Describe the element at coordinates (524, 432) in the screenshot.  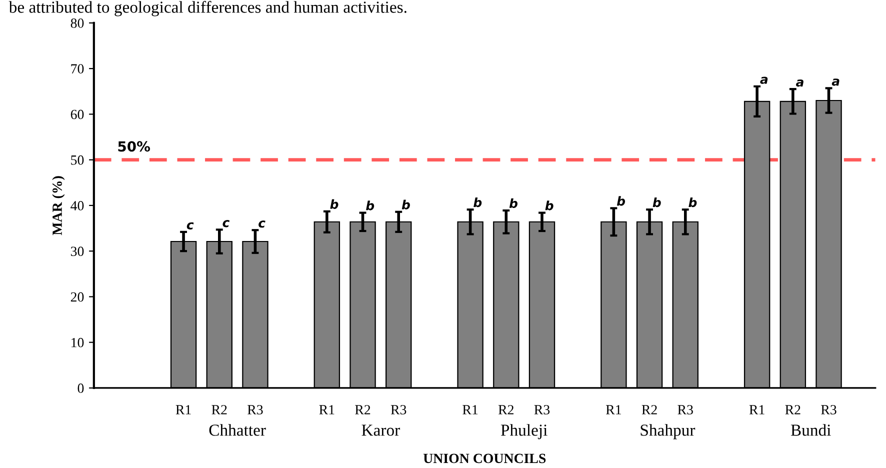
I see `text: Phuleji` at that location.